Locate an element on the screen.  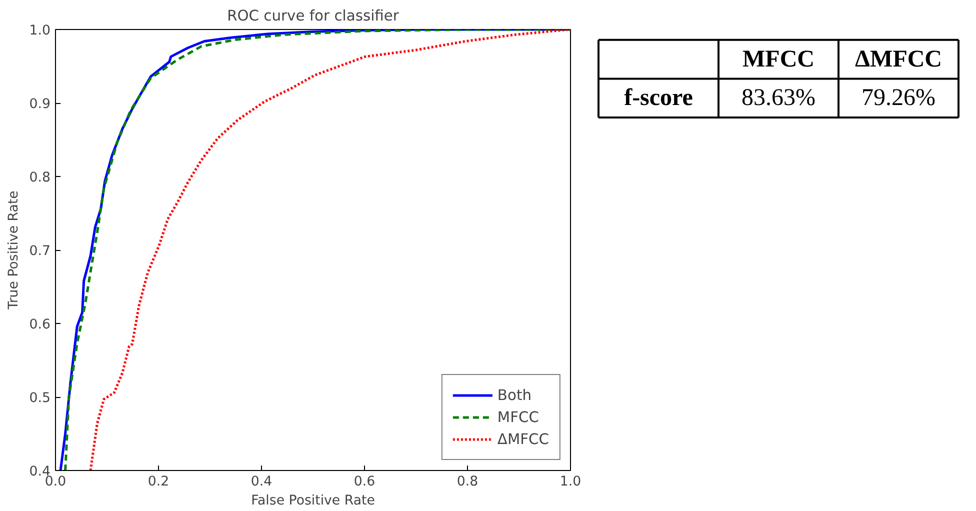
x-tick-label: 1.0 is located at coordinates (571, 482).